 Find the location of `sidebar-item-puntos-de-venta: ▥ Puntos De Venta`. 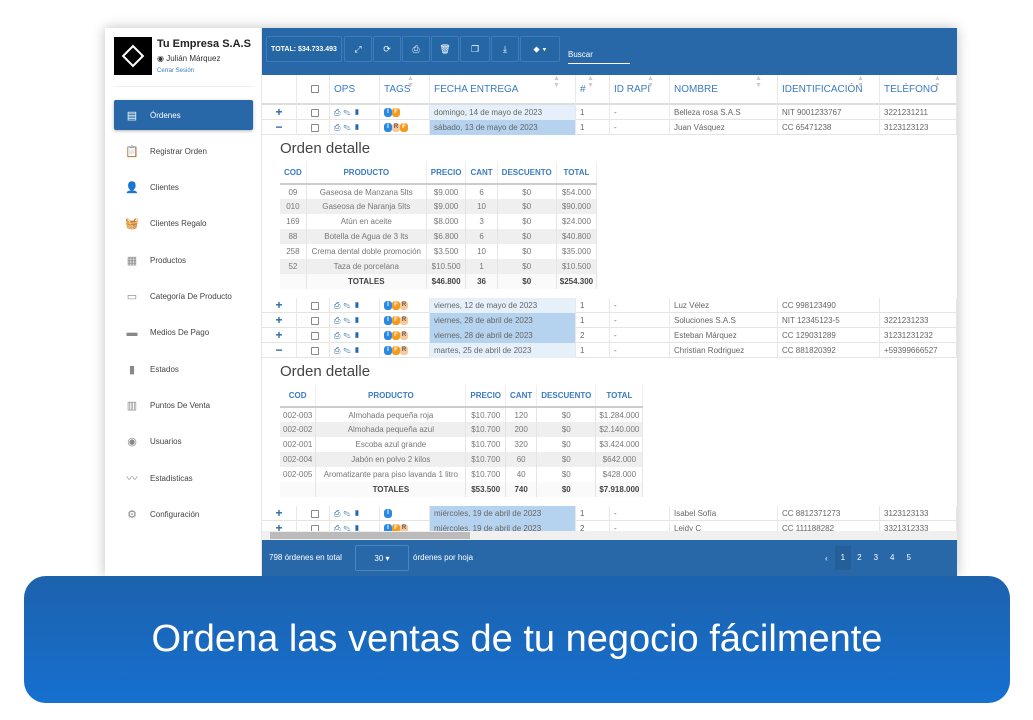

sidebar-item-puntos-de-venta: ▥ Puntos De Venta is located at coordinates (183, 405).